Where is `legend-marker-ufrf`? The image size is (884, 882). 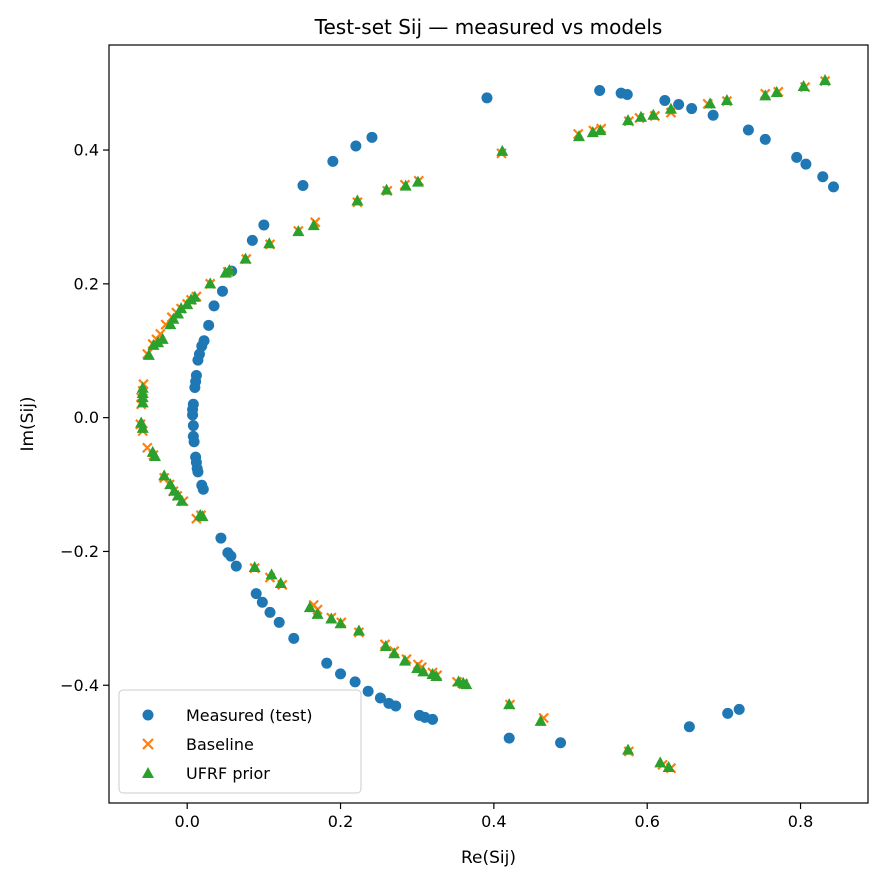
legend-marker-ufrf is located at coordinates (148, 772).